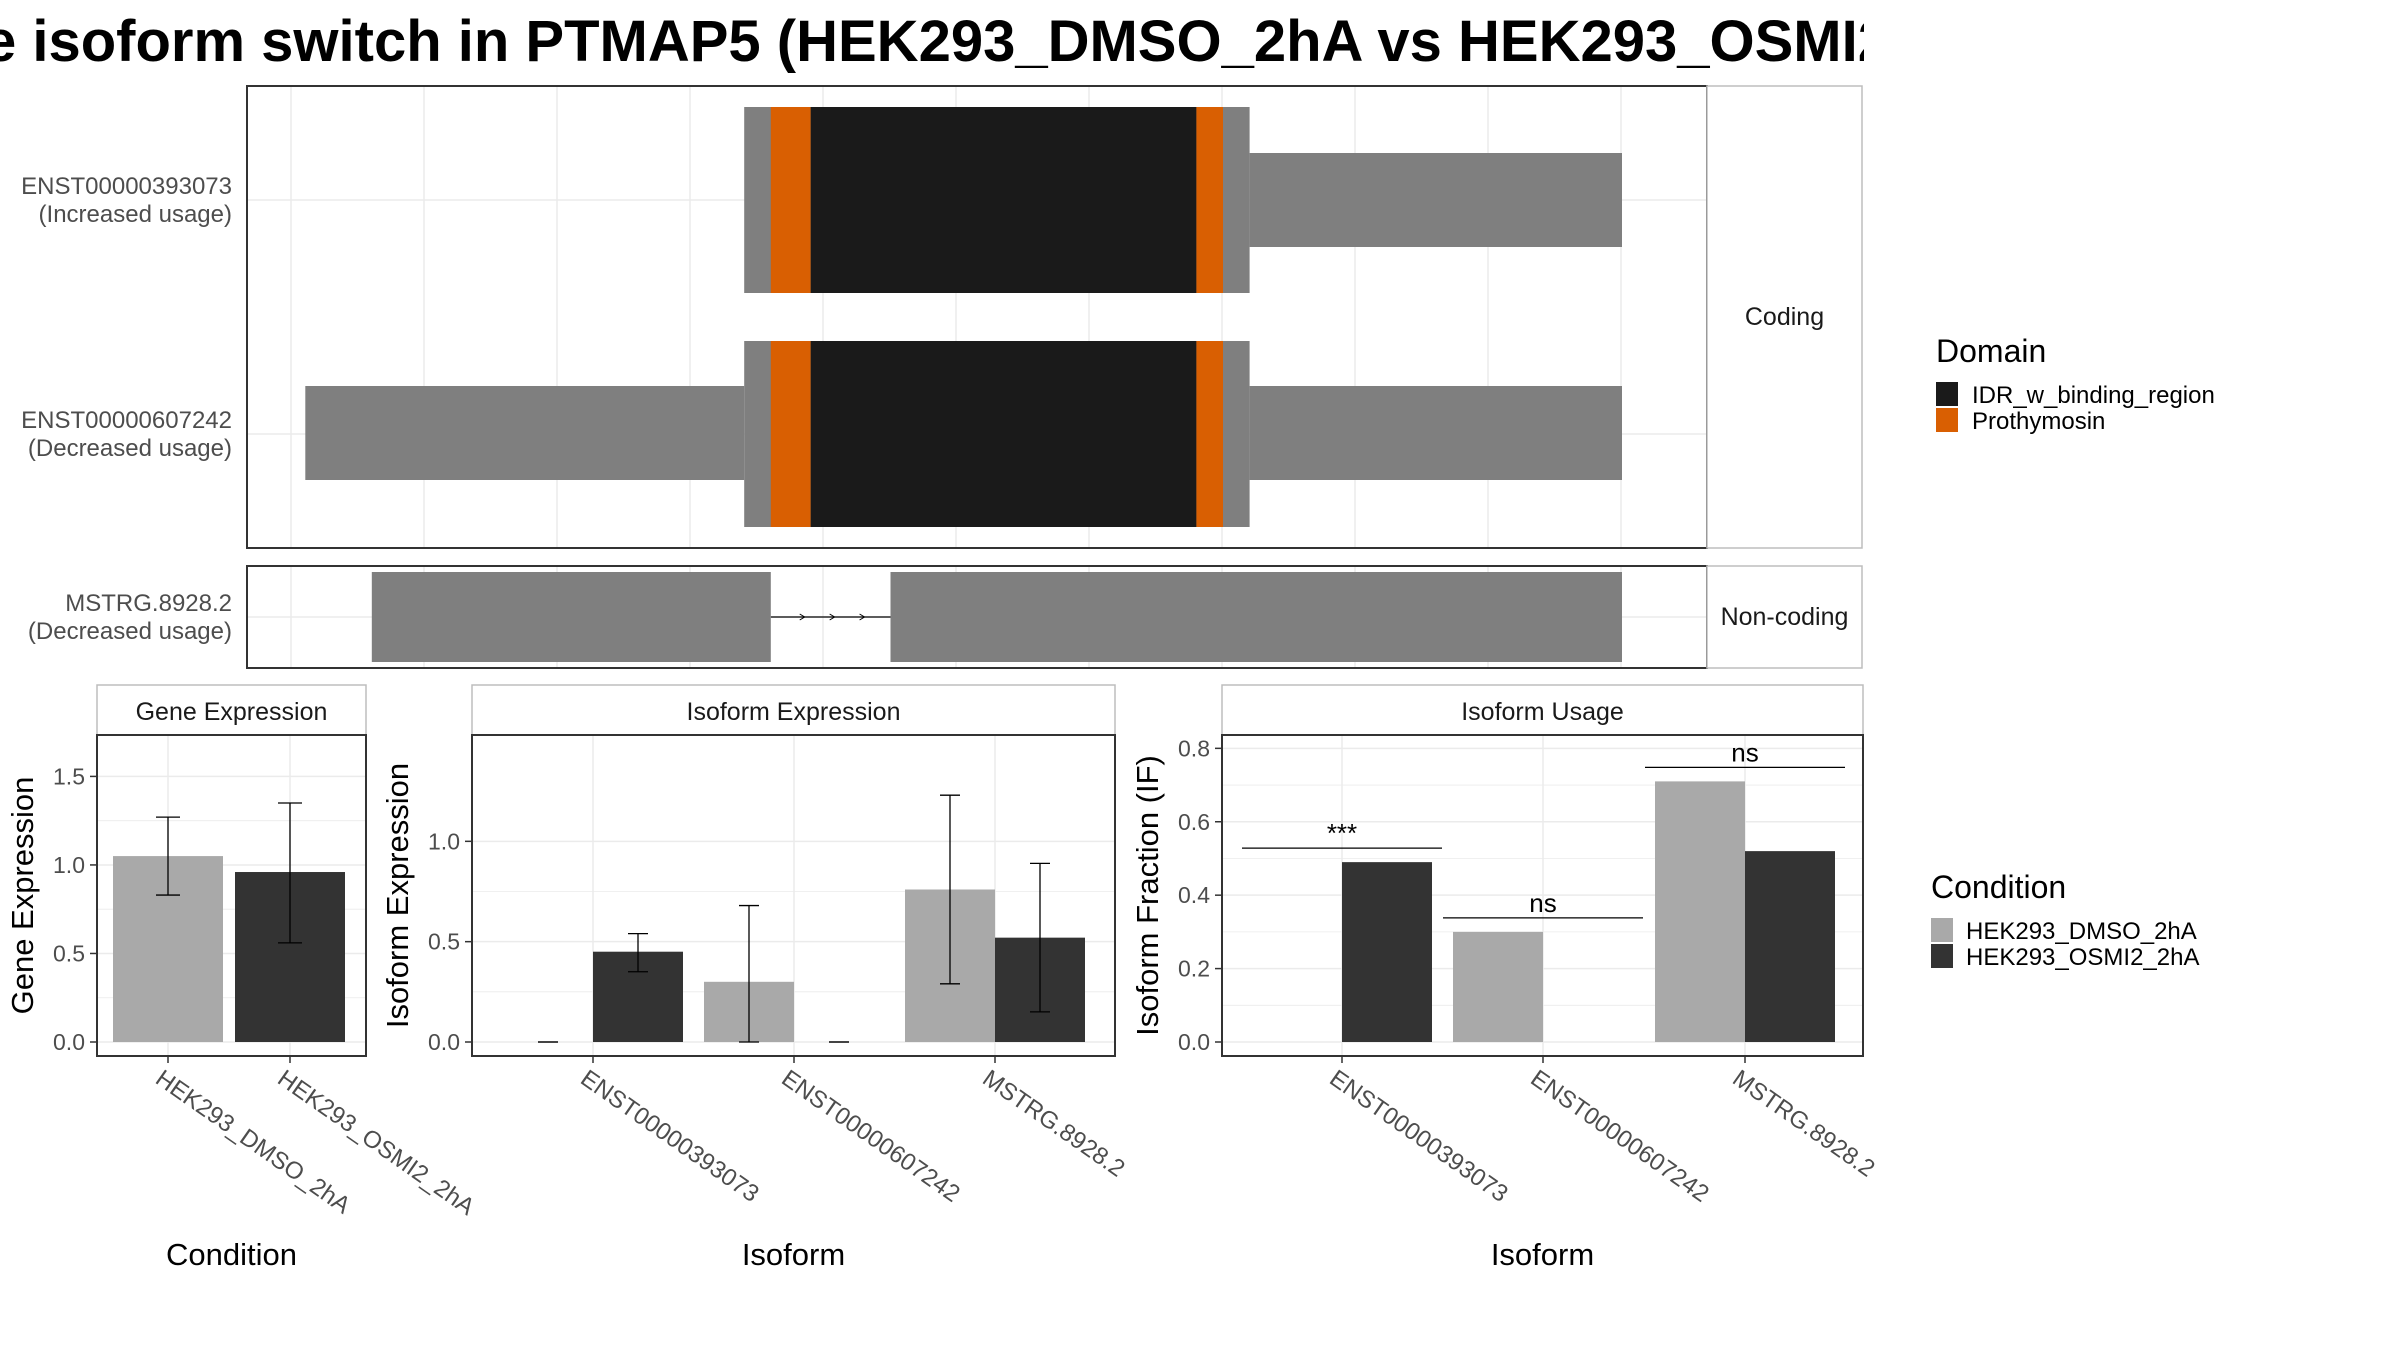  What do you see at coordinates (1194, 895) in the screenshot?
I see `y-tick-label: 0.4` at bounding box center [1194, 895].